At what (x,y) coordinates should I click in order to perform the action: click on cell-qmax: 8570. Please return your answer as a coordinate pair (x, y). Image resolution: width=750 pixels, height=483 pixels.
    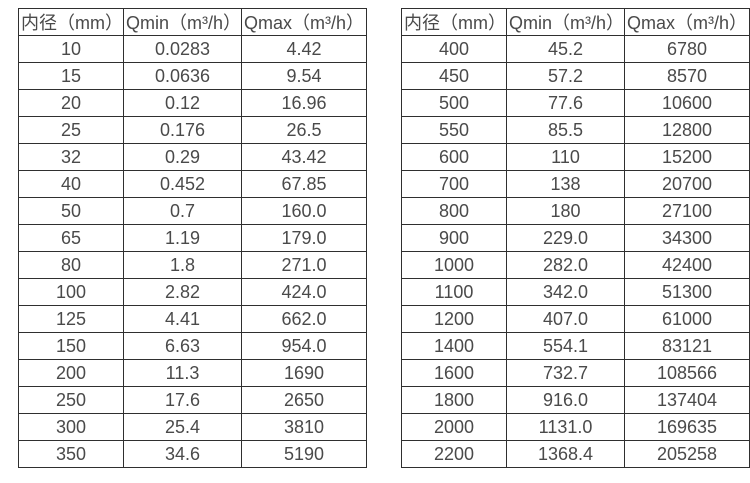
    Looking at the image, I should click on (687, 76).